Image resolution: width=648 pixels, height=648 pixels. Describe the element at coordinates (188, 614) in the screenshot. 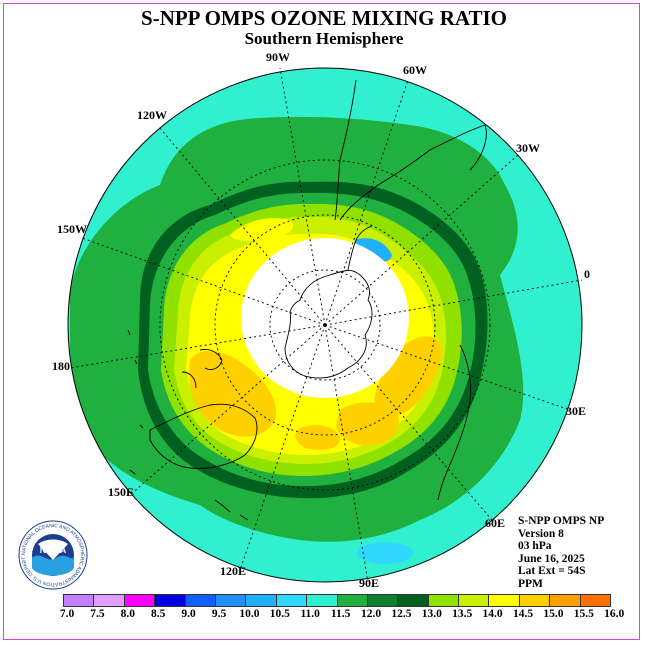

I see `colorbar-tick-label: 9.0` at that location.